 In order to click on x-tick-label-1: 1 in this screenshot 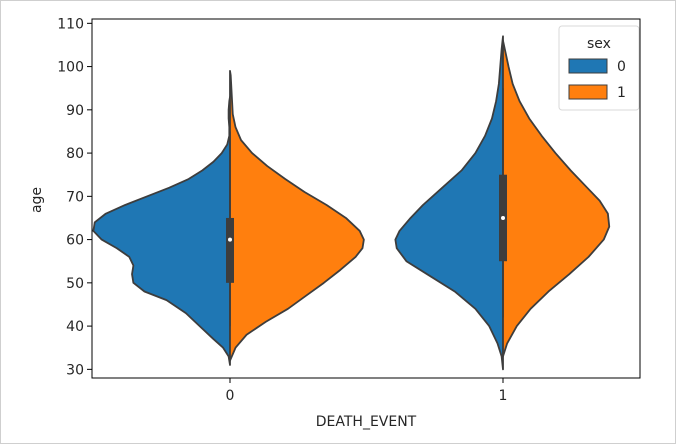, I will do `click(503, 396)`.